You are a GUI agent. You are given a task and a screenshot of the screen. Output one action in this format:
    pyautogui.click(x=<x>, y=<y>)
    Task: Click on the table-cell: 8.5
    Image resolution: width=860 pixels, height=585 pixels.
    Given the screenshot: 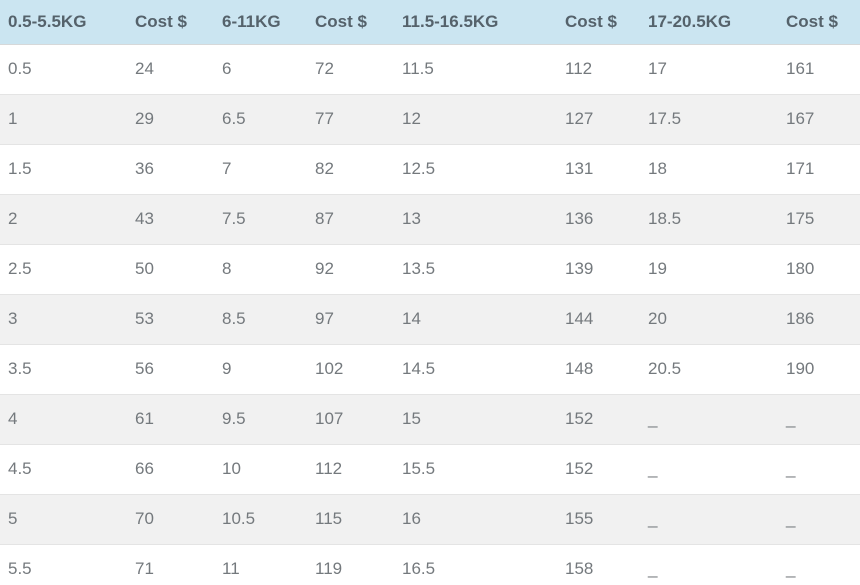 What is the action you would take?
    pyautogui.click(x=260, y=318)
    